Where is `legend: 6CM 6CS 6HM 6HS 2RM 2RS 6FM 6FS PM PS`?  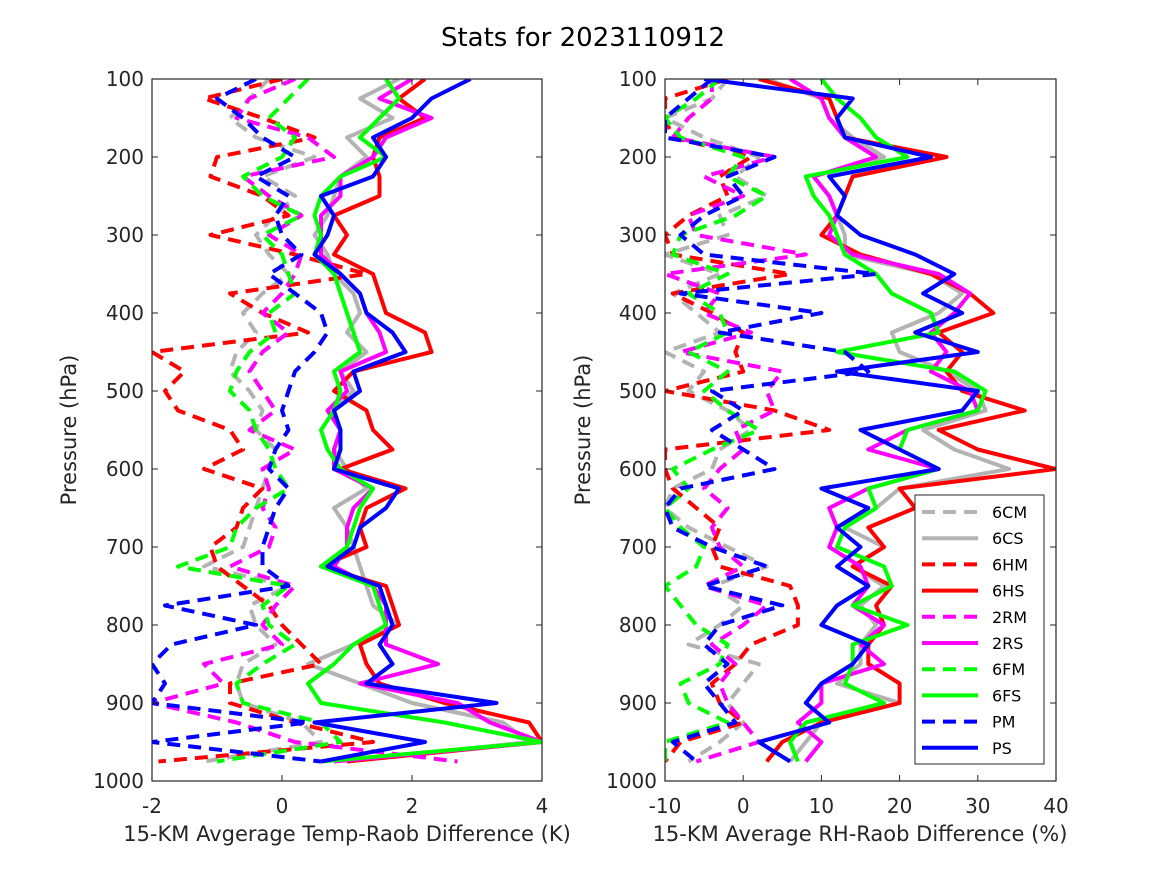
legend: 6CM 6CS 6HM 6HS 2RM 2RS 6FM 6FS PM PS is located at coordinates (979, 629).